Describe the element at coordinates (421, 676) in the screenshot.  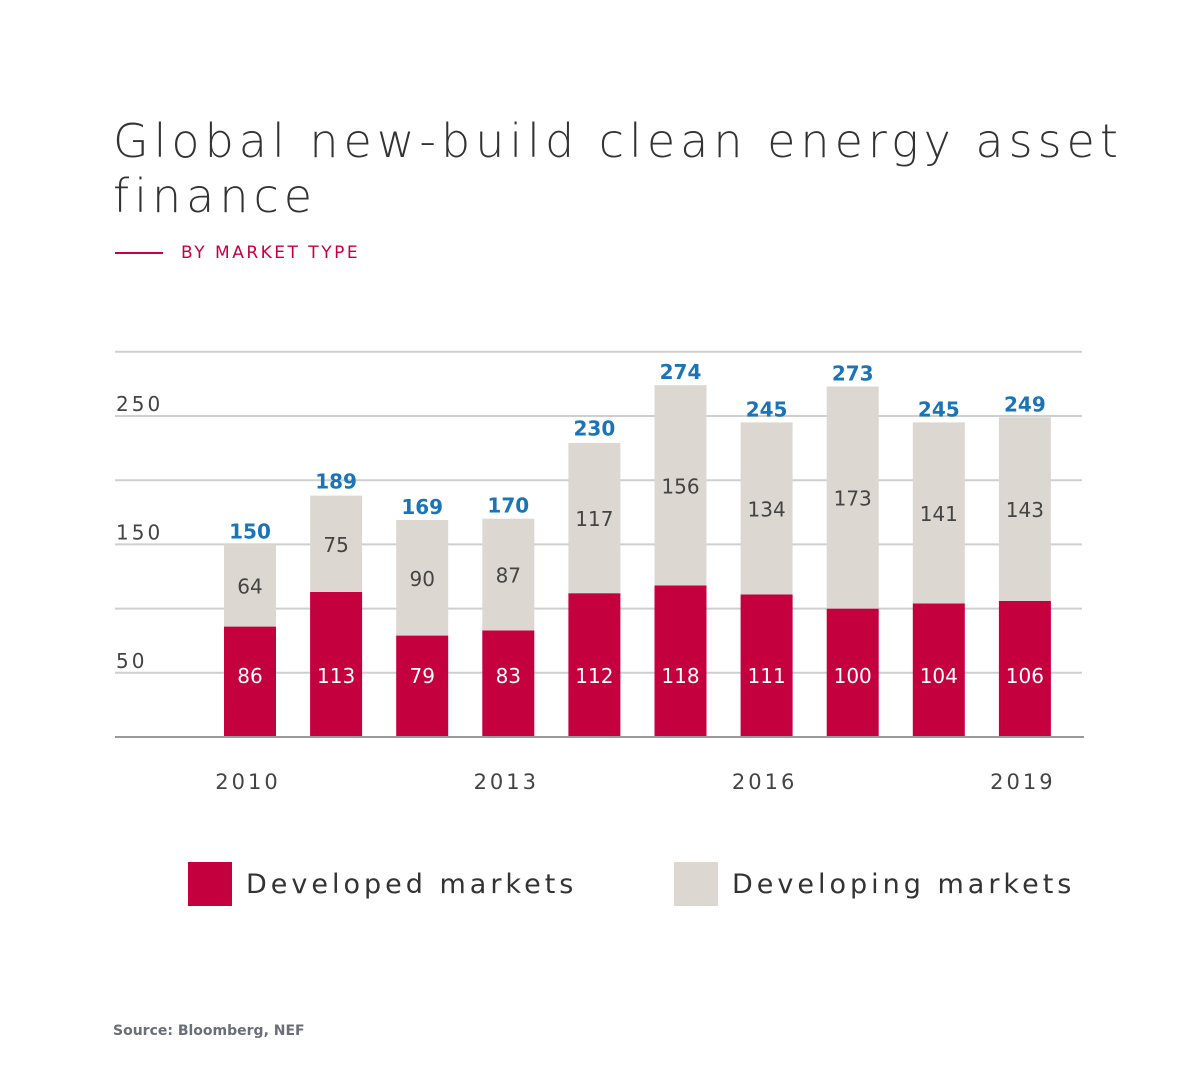
I see `data-label-developed: 79` at that location.